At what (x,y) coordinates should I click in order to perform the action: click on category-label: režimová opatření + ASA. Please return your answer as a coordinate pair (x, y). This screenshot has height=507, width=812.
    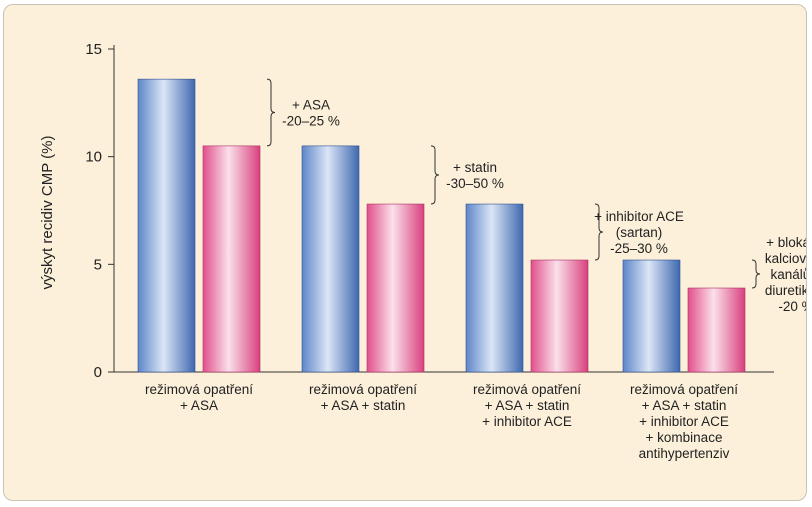
    Looking at the image, I should click on (199, 397).